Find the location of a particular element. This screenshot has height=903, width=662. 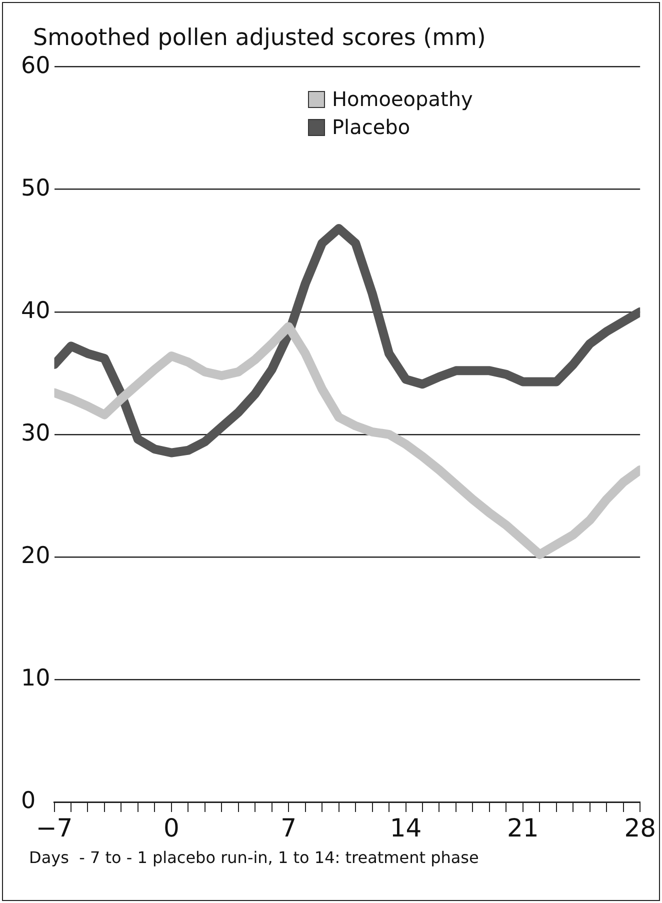

y-tick-label: 20 is located at coordinates (35, 555).